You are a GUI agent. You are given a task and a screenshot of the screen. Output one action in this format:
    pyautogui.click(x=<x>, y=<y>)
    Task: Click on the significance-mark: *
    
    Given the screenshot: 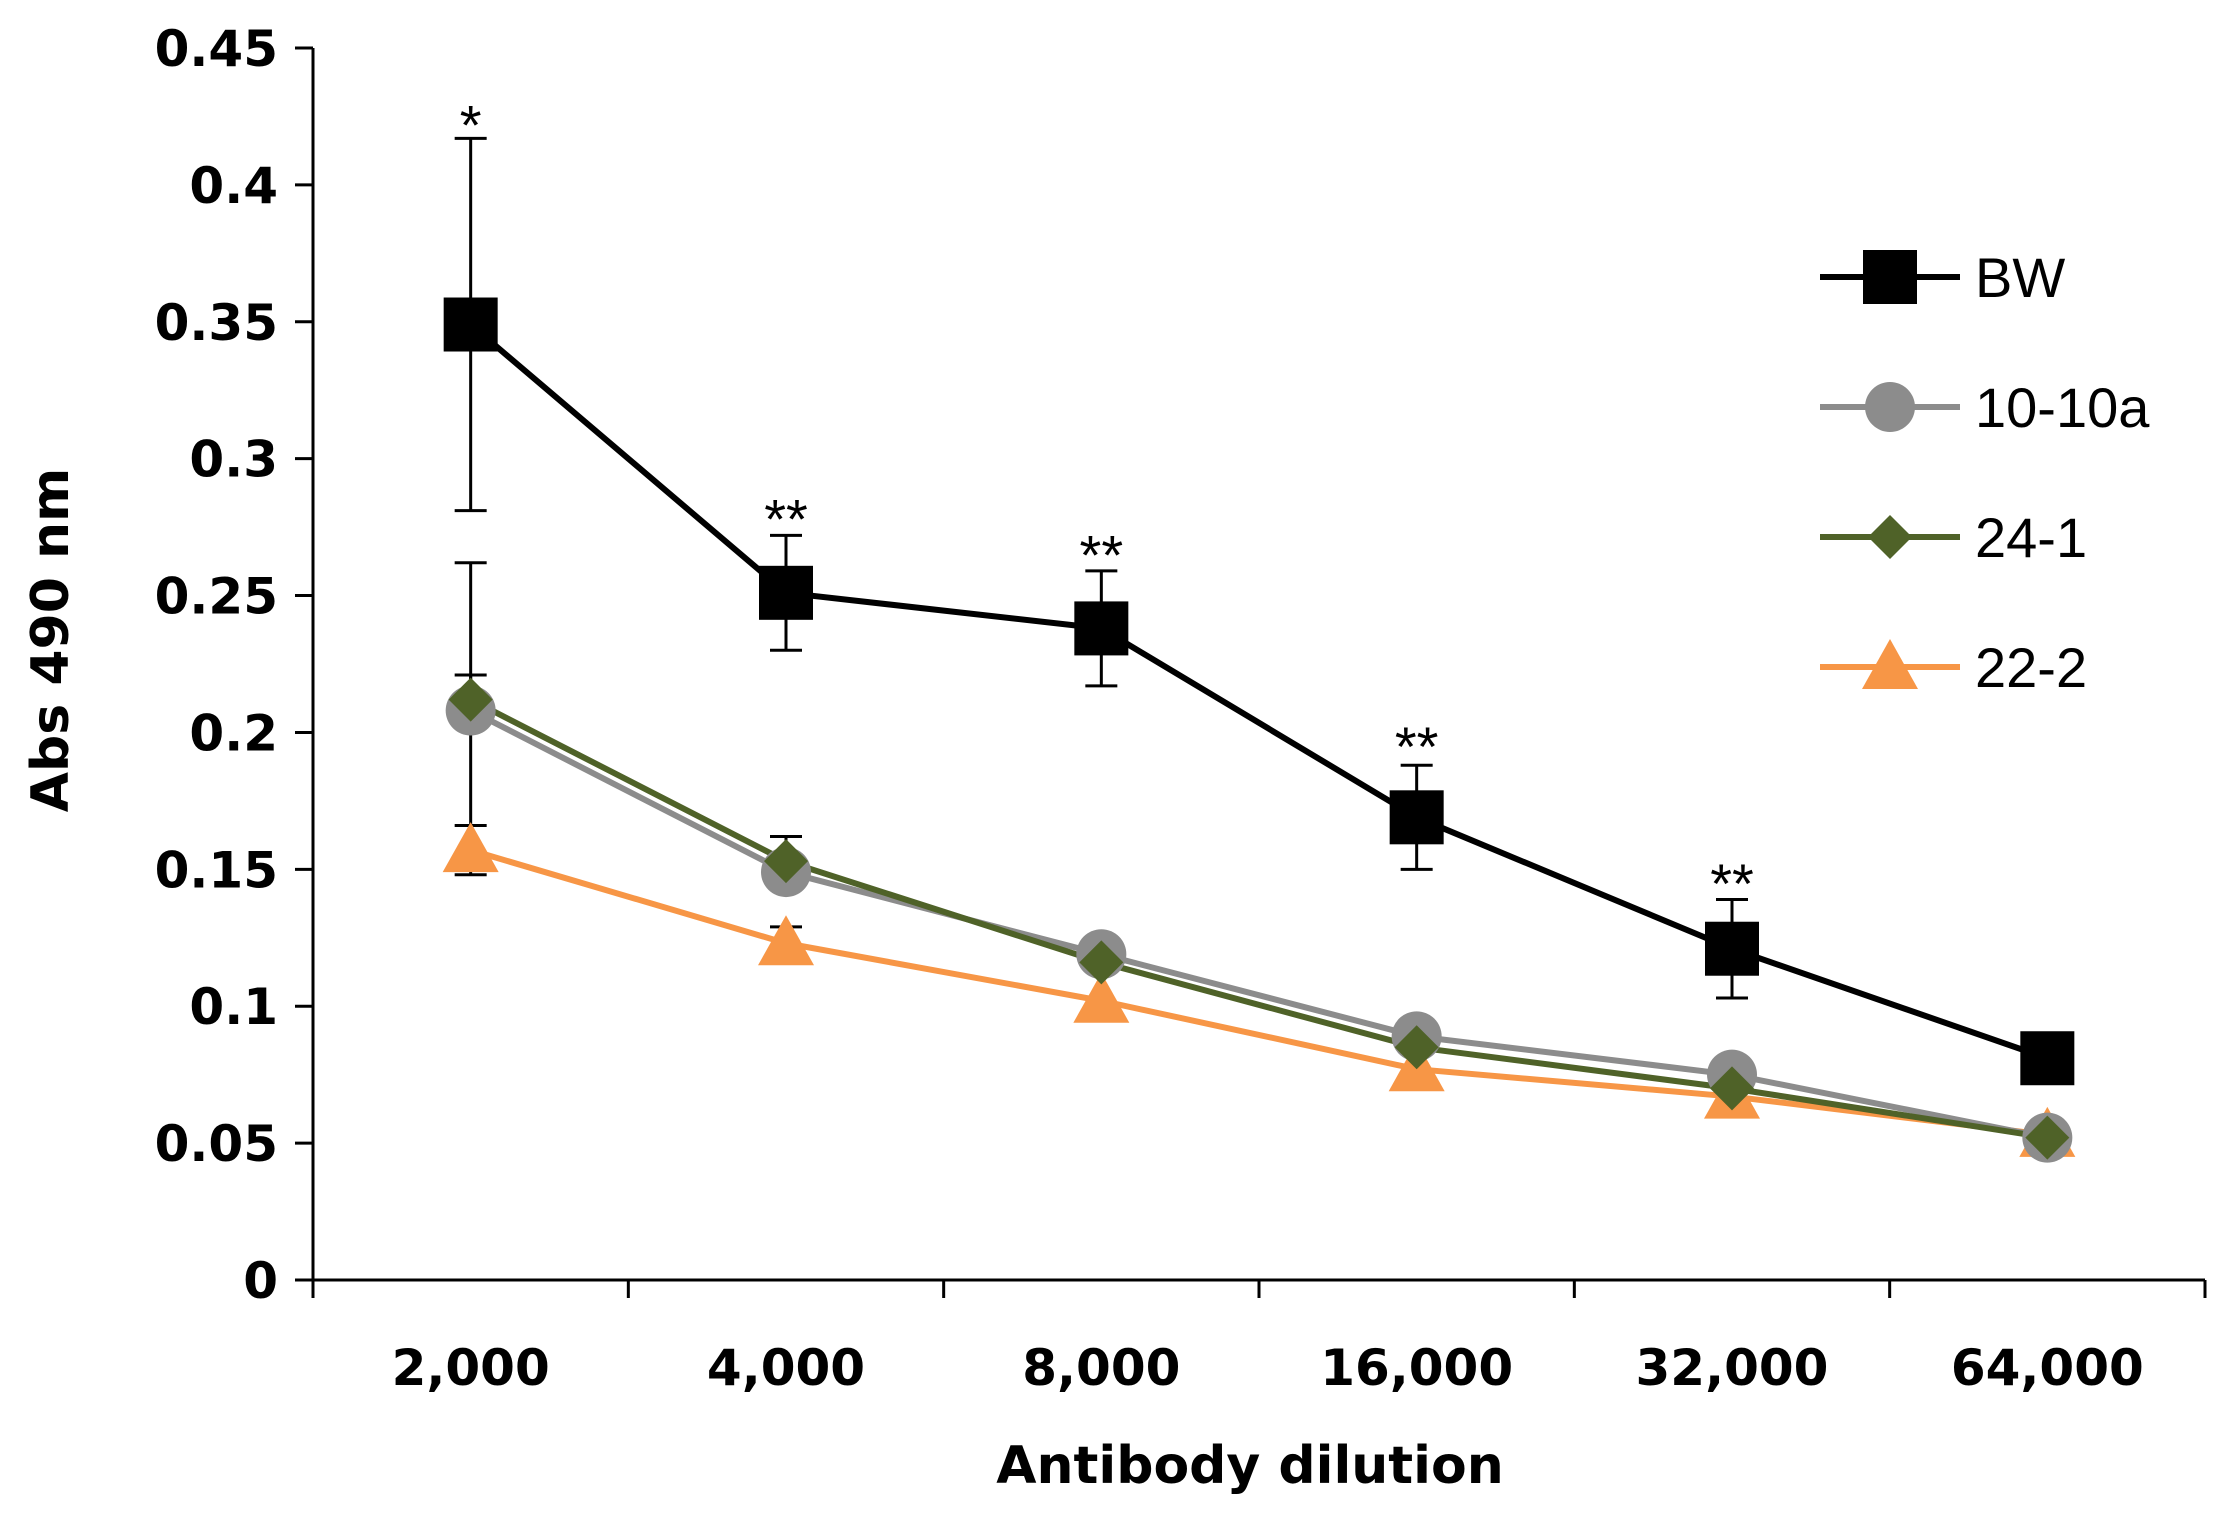 What is the action you would take?
    pyautogui.click(x=471, y=124)
    